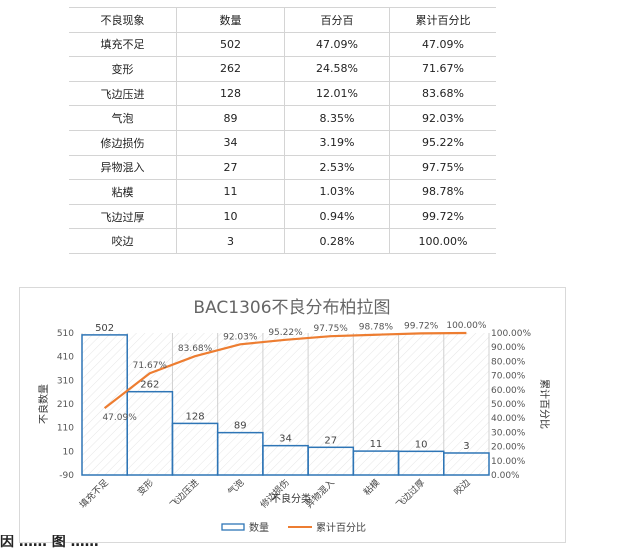 The width and height of the screenshot is (642, 560). I want to click on cell-cumulative: 47.09%, so click(442, 44).